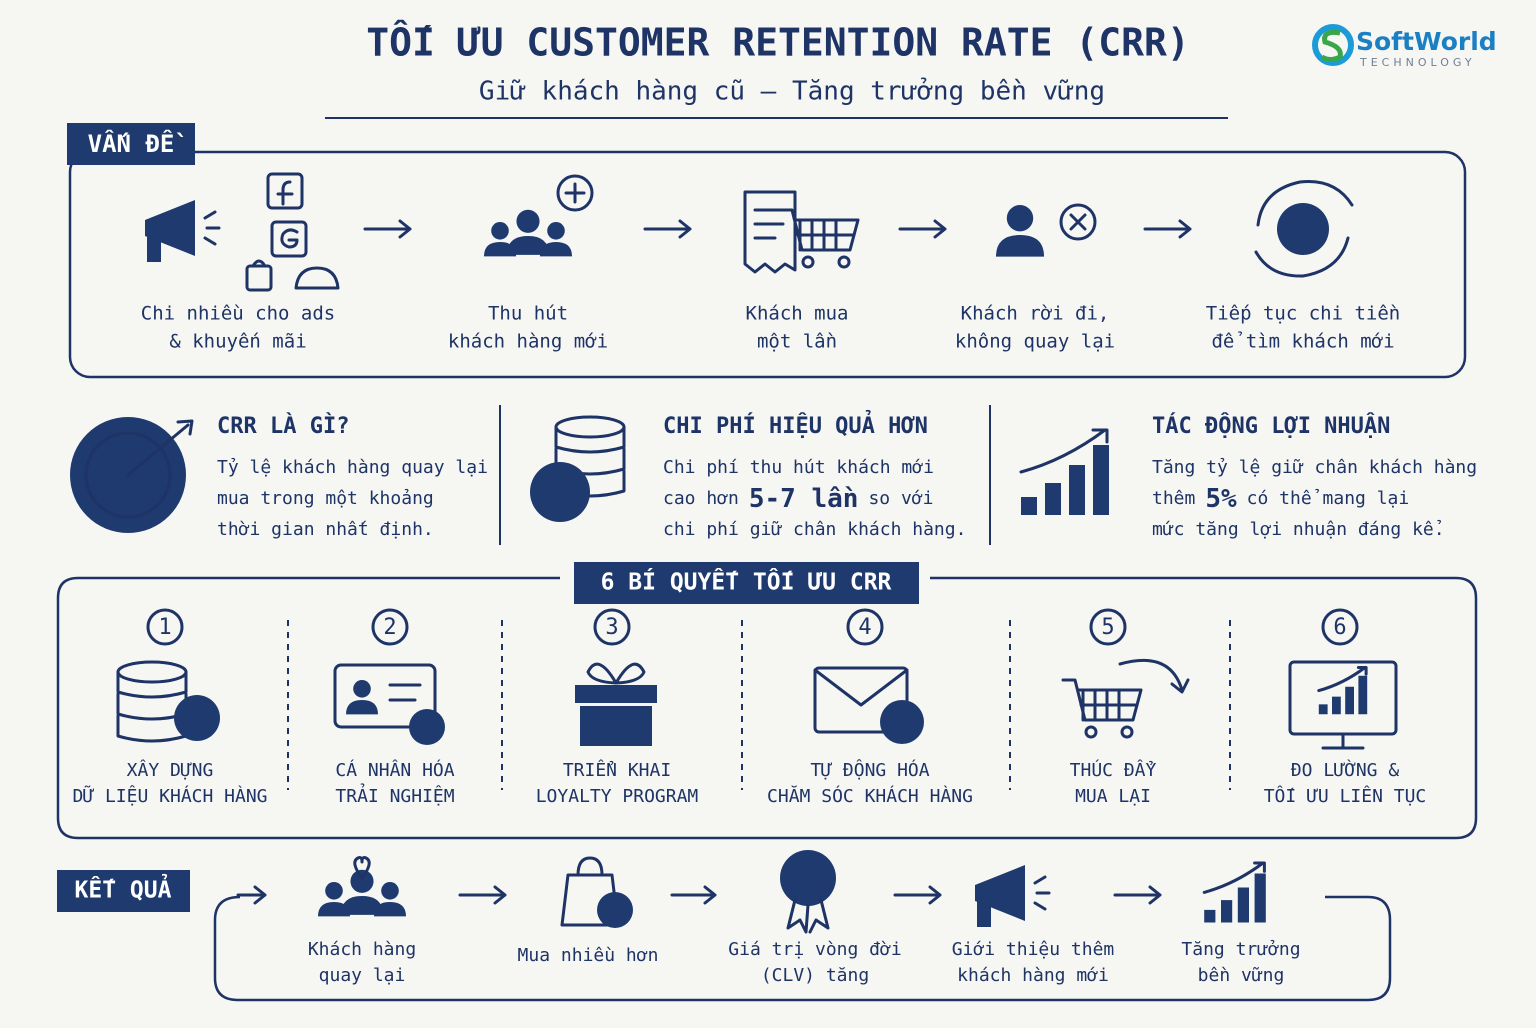 The height and width of the screenshot is (1028, 1536). Describe the element at coordinates (588, 955) in the screenshot. I see `result-step-text: Mua nhiều hơn` at that location.